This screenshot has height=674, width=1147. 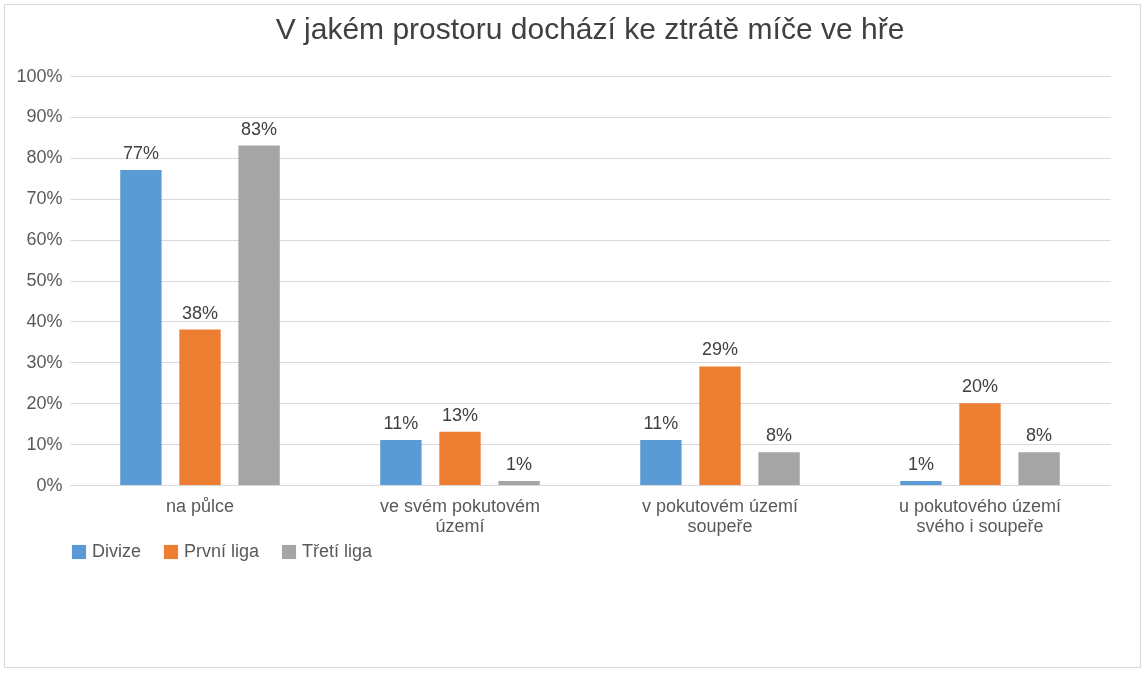 What do you see at coordinates (44, 198) in the screenshot?
I see `y-tick-label: 70%` at bounding box center [44, 198].